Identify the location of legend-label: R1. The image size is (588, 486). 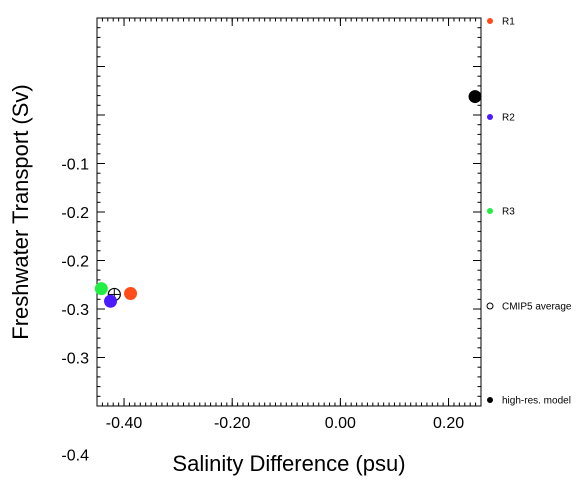
(508, 22).